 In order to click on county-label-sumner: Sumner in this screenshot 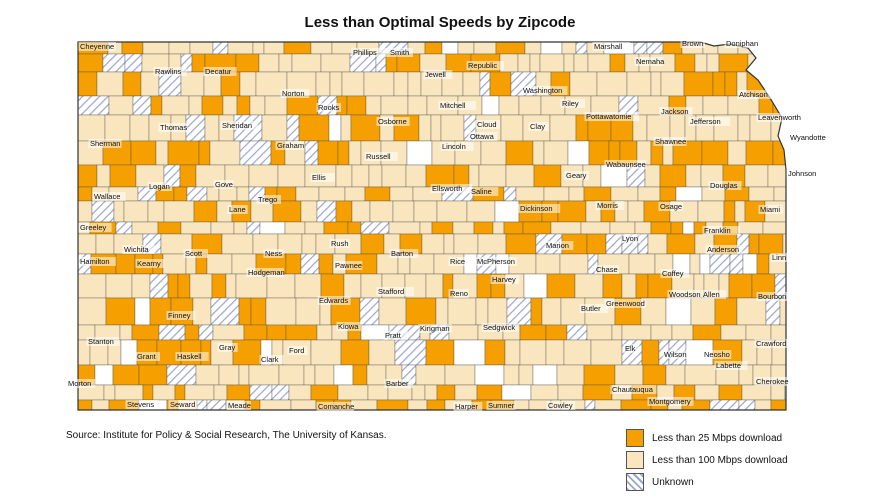, I will do `click(501, 405)`.